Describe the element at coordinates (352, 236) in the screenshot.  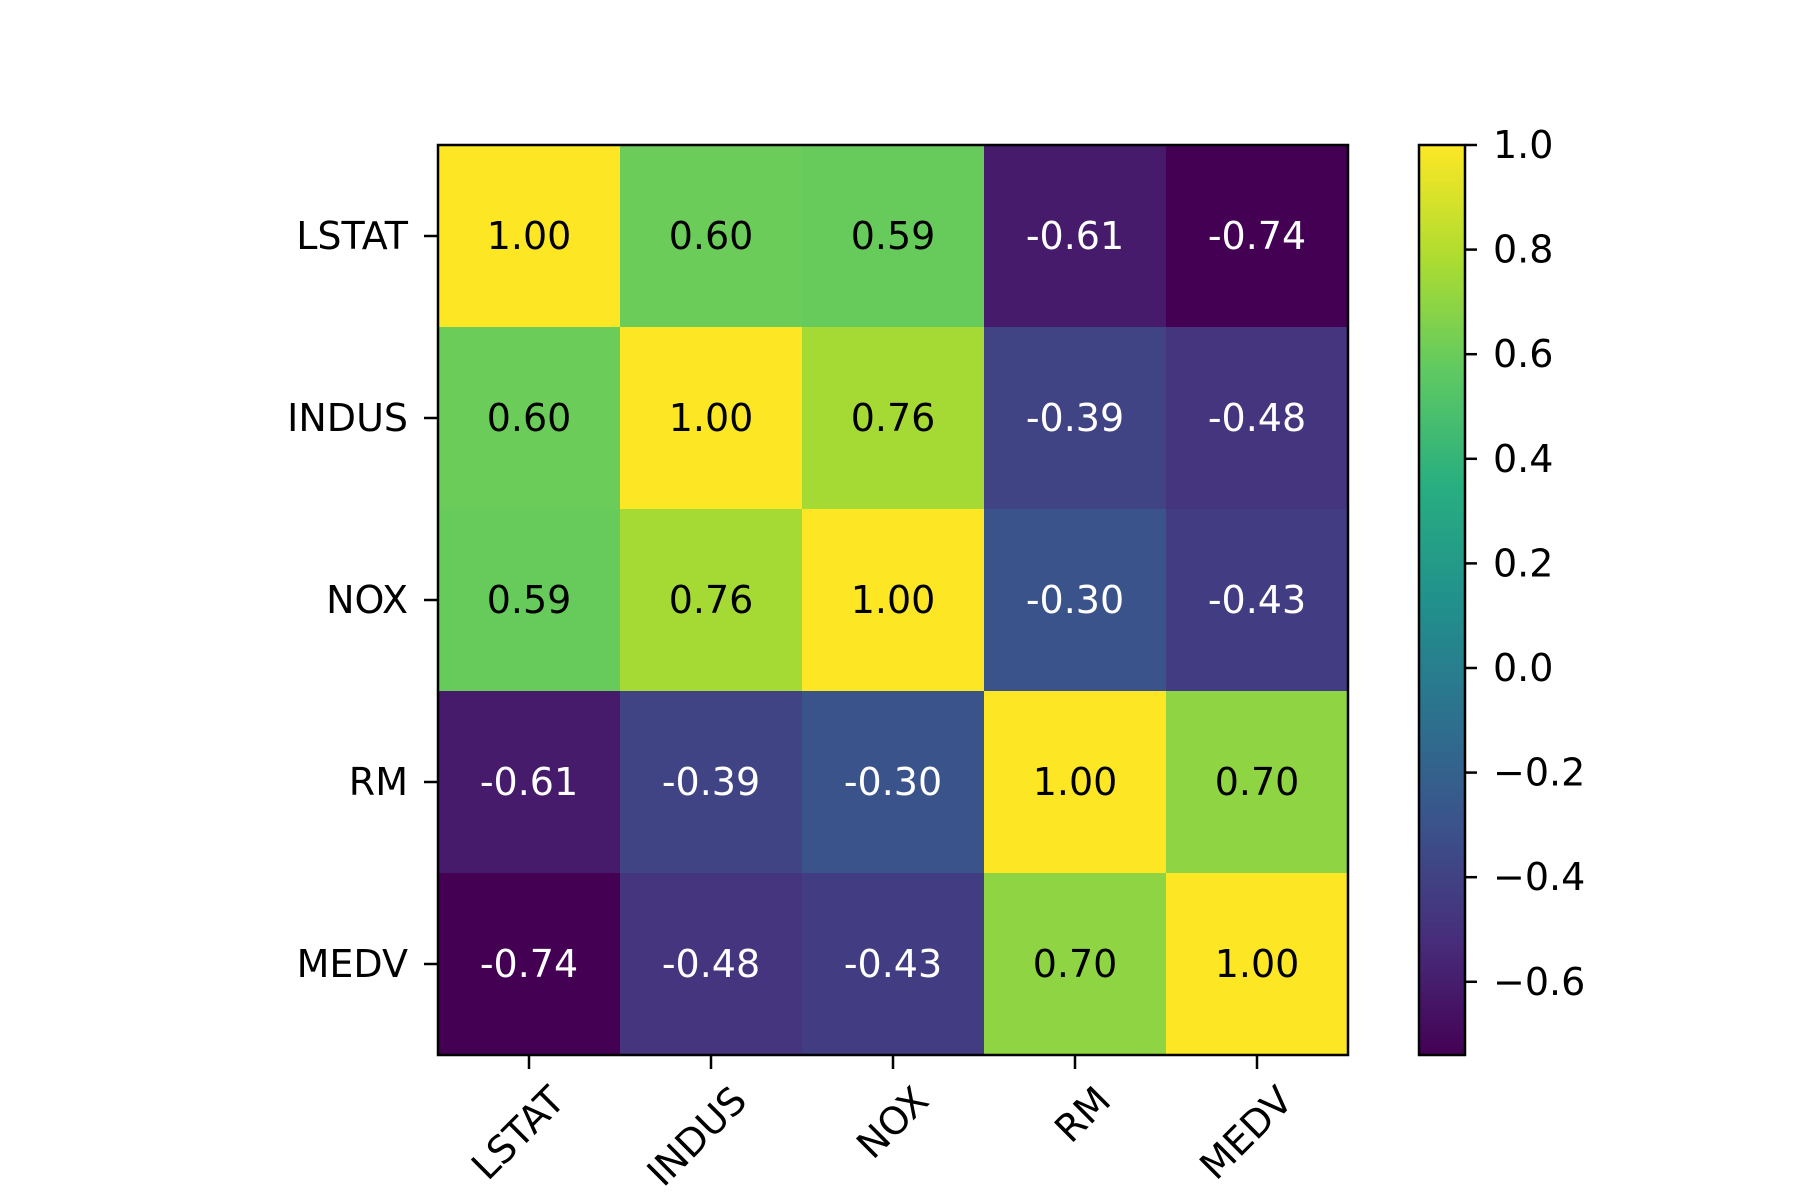
I see `y-tick-label: LSTAT` at that location.